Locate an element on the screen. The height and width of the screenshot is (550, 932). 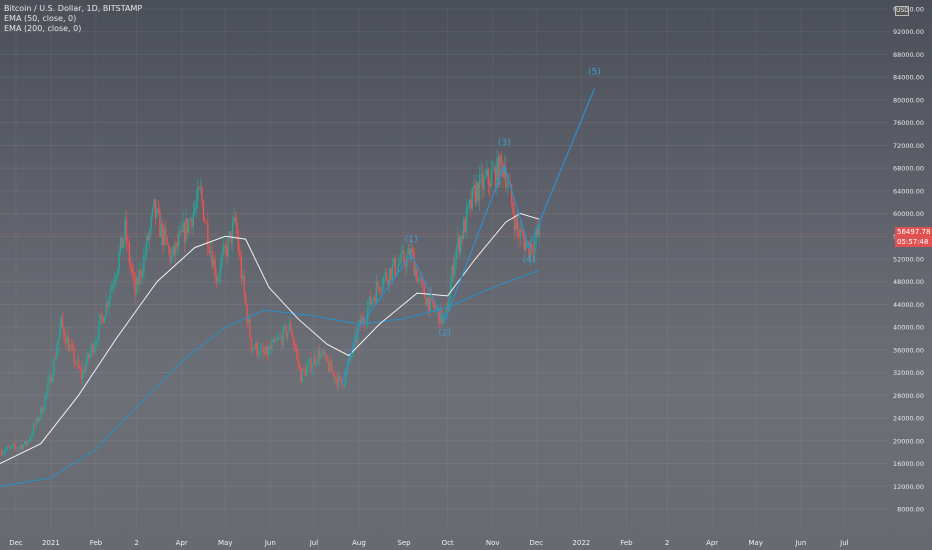
y-tick-label: 52000.00 is located at coordinates (908, 260).